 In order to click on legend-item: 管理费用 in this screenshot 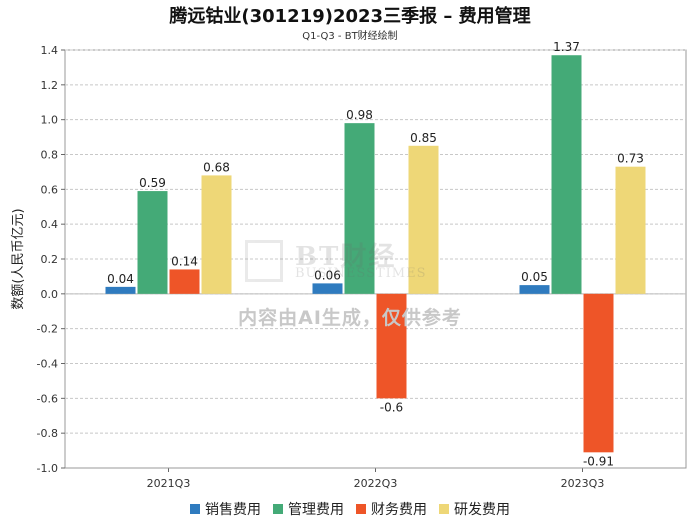, I will do `click(308, 509)`.